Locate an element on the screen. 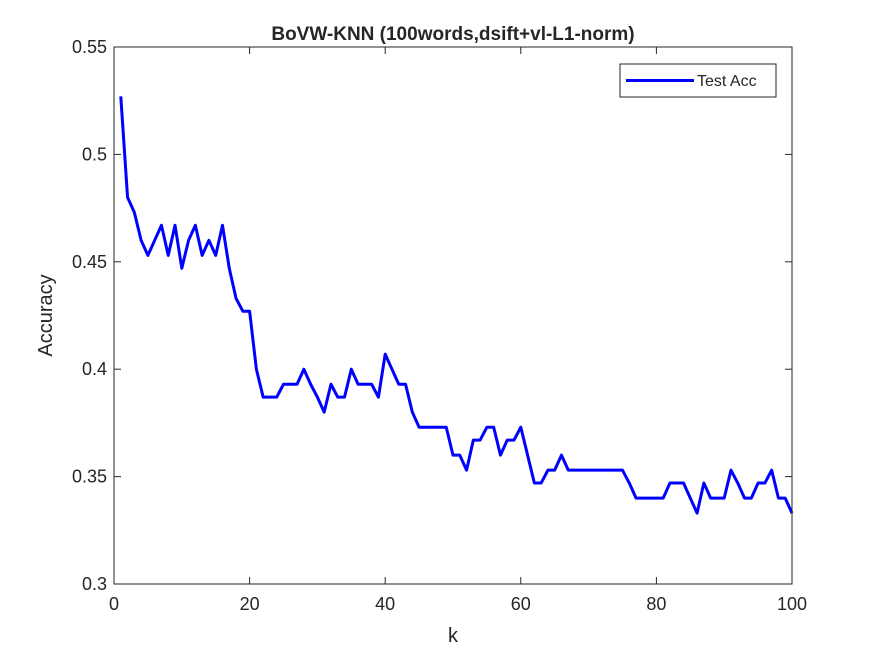  x-tick-label: 40 is located at coordinates (385, 604).